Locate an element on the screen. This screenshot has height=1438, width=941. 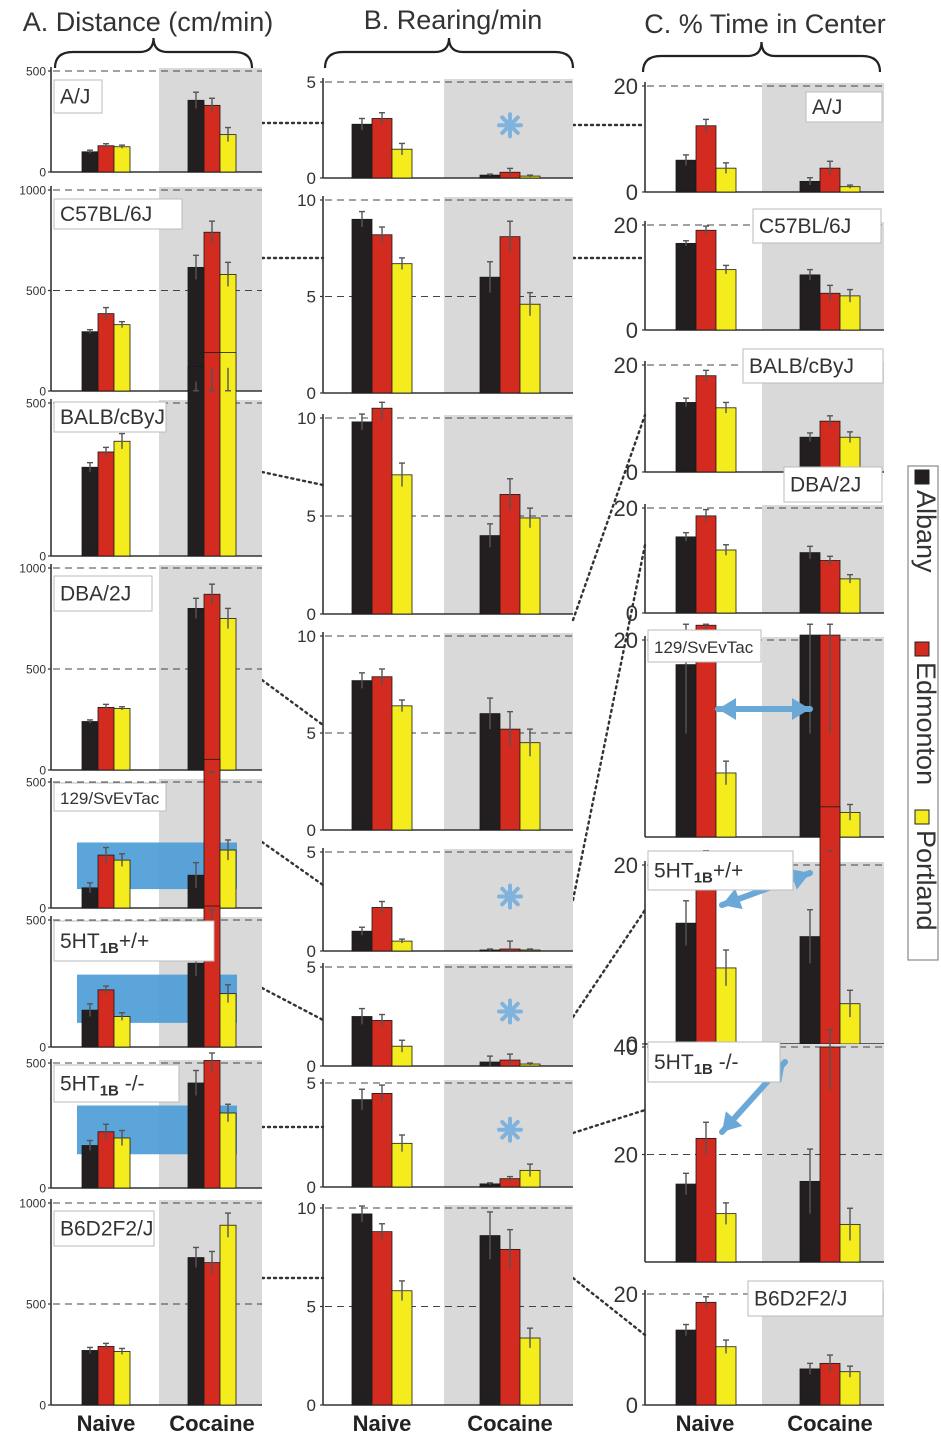
panel-c-5ht1b: 020 5HT1B+/+ is located at coordinates (749, 931).